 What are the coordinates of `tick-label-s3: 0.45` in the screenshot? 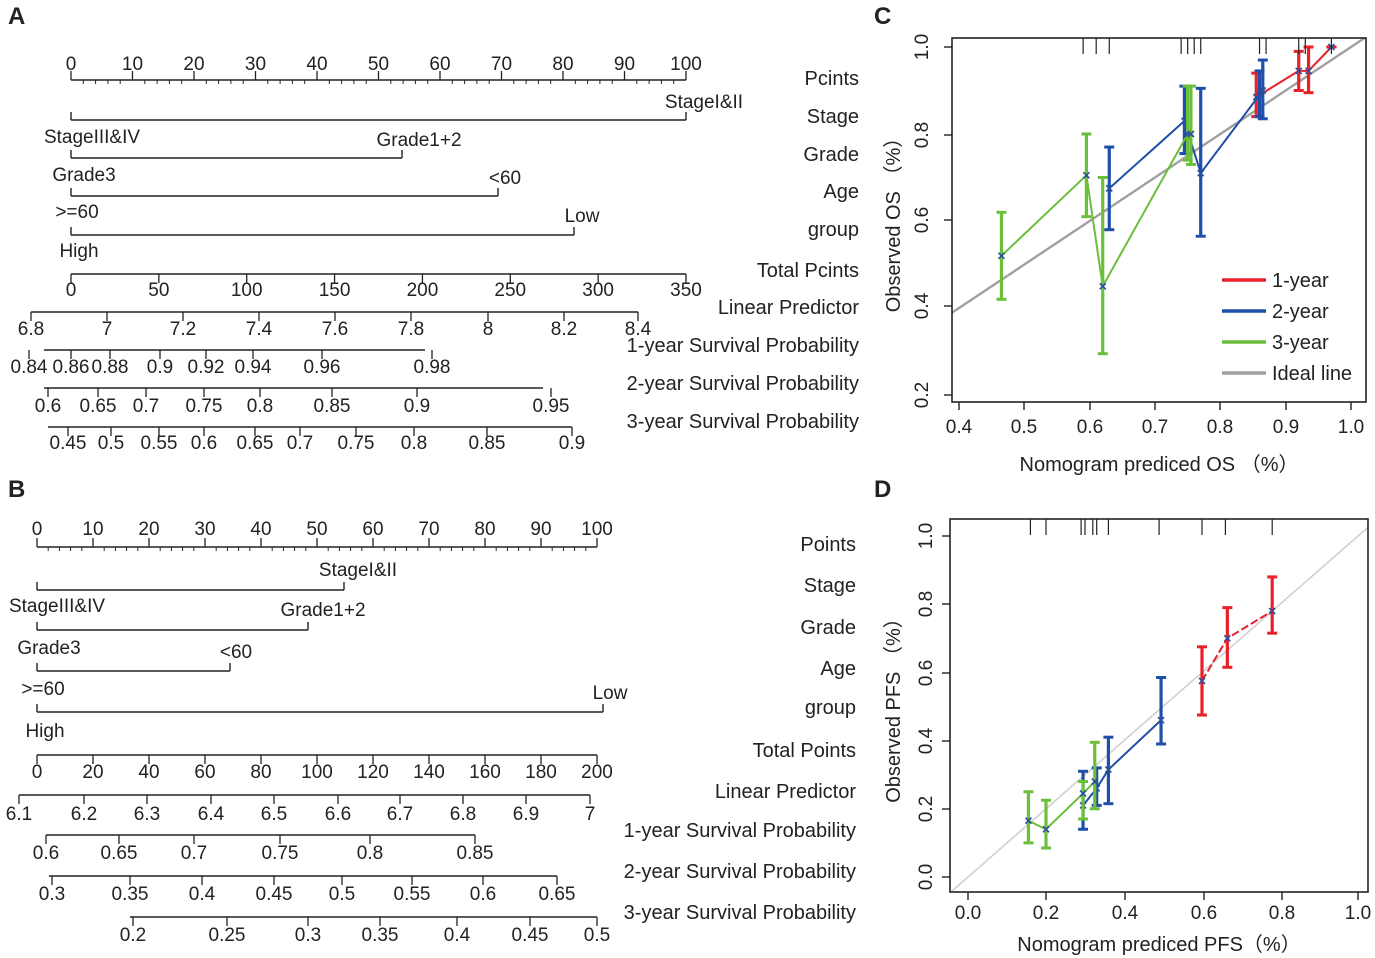 It's located at (68, 443).